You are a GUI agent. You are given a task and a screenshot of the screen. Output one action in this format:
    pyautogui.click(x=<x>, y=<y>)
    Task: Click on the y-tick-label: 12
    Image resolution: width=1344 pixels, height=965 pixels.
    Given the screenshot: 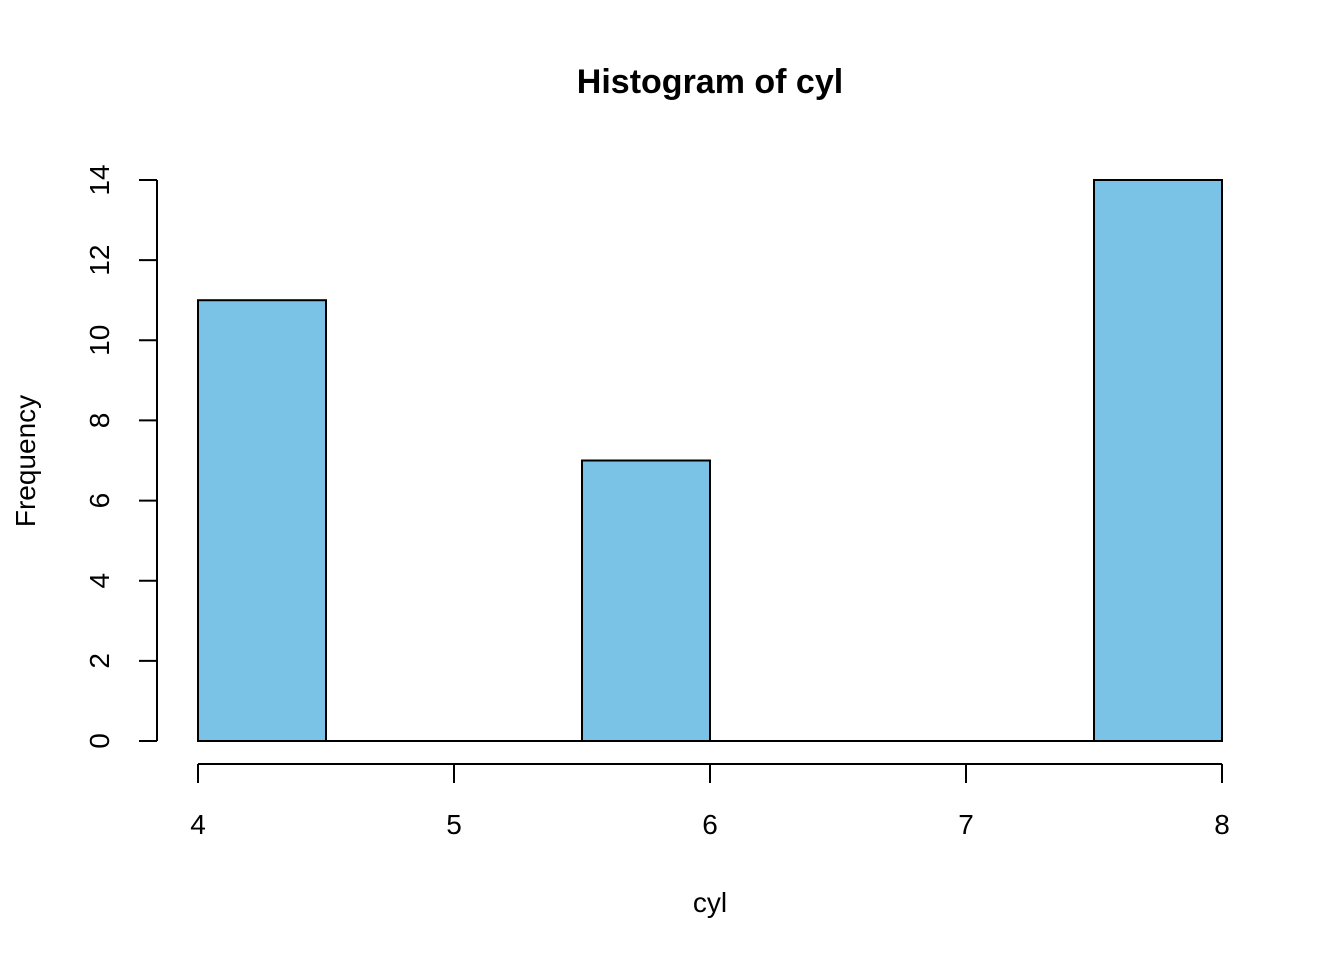 What is the action you would take?
    pyautogui.click(x=99, y=260)
    